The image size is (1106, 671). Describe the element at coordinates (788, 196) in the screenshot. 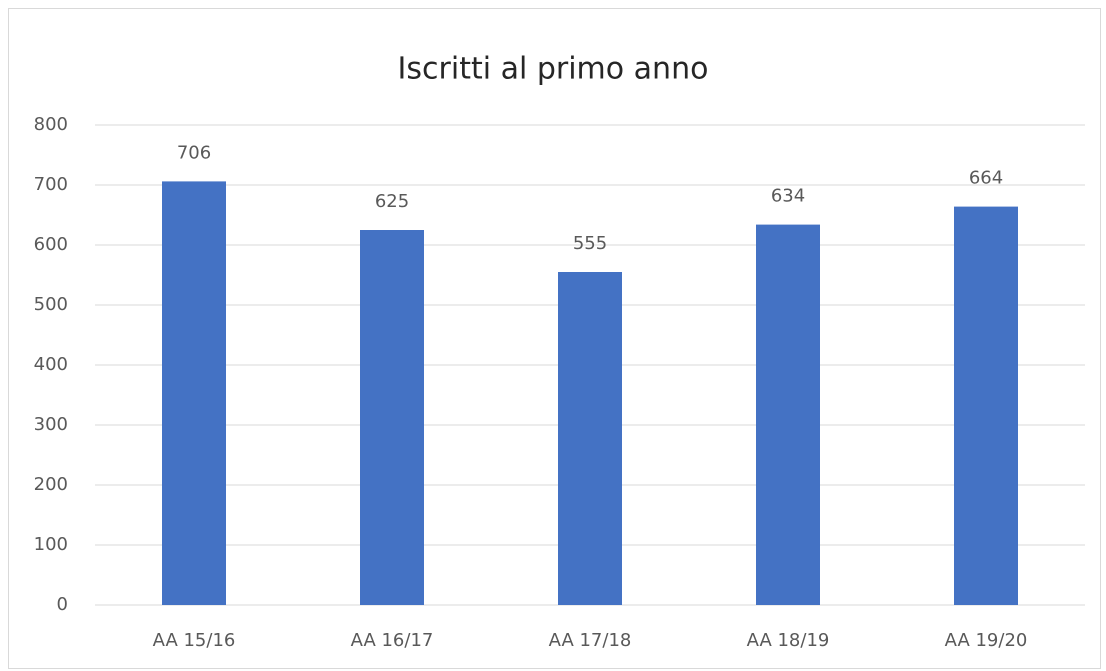

I see `data-label: 634` at that location.